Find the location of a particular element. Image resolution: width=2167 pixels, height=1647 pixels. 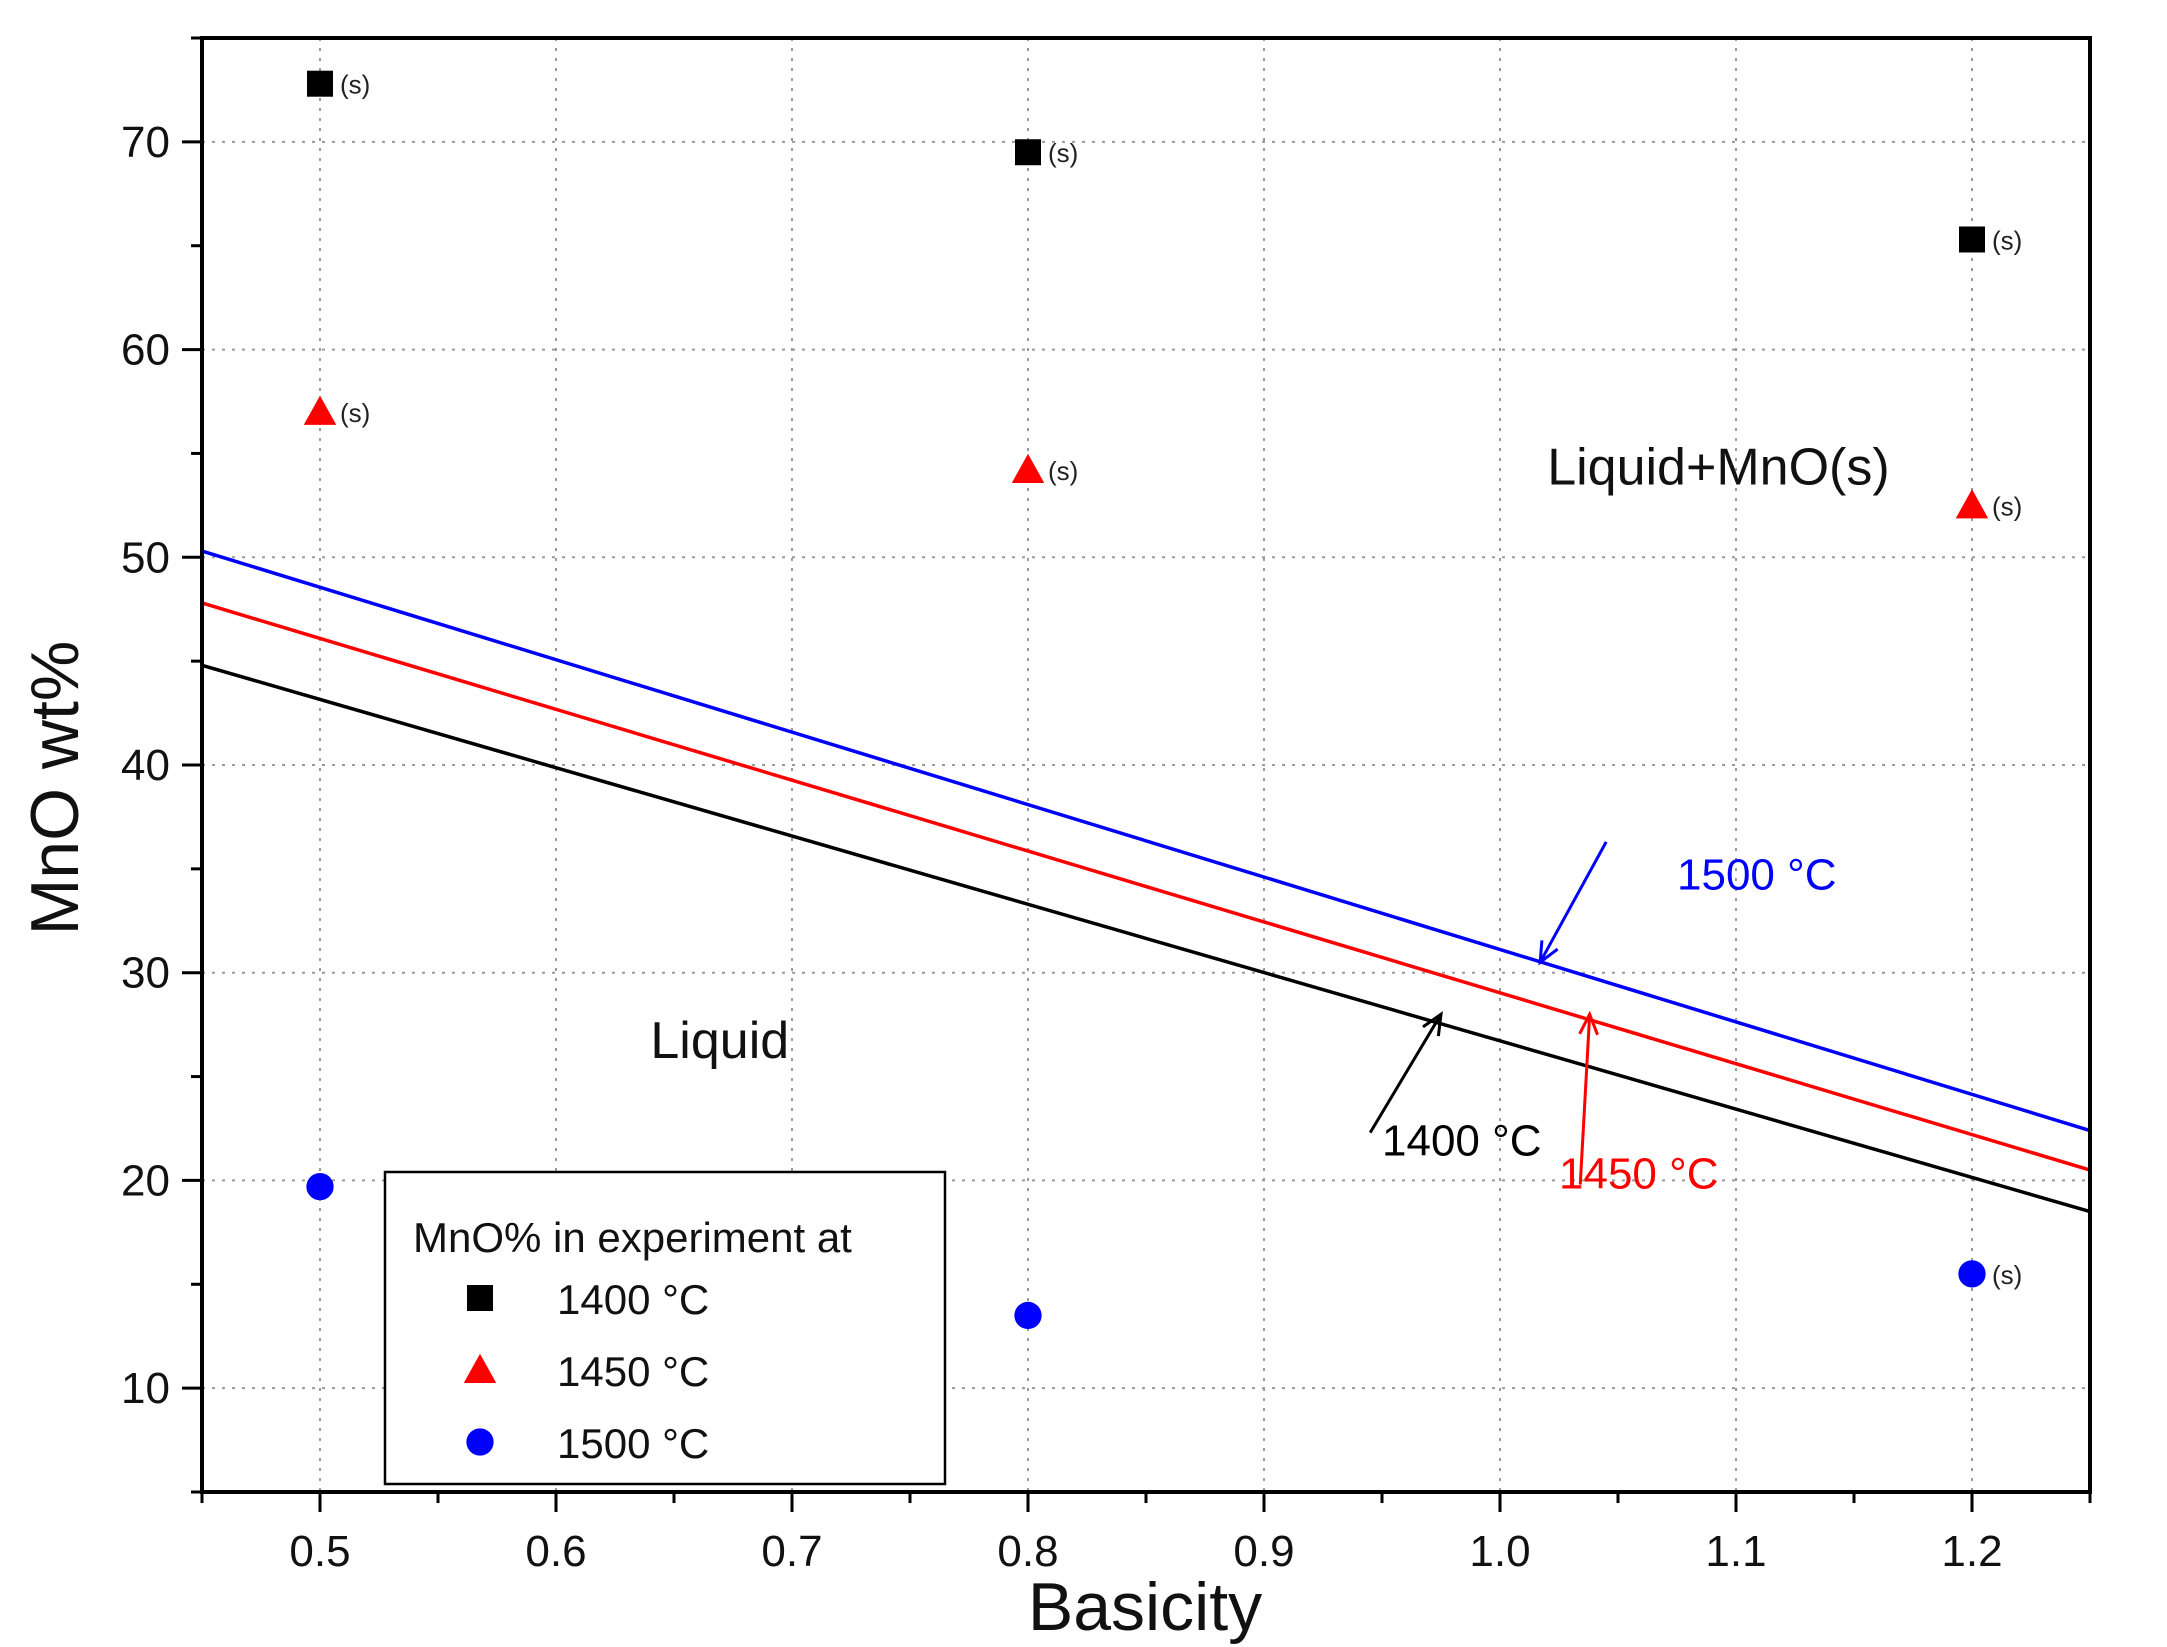

line-label: 1500 °C is located at coordinates (1756, 875).